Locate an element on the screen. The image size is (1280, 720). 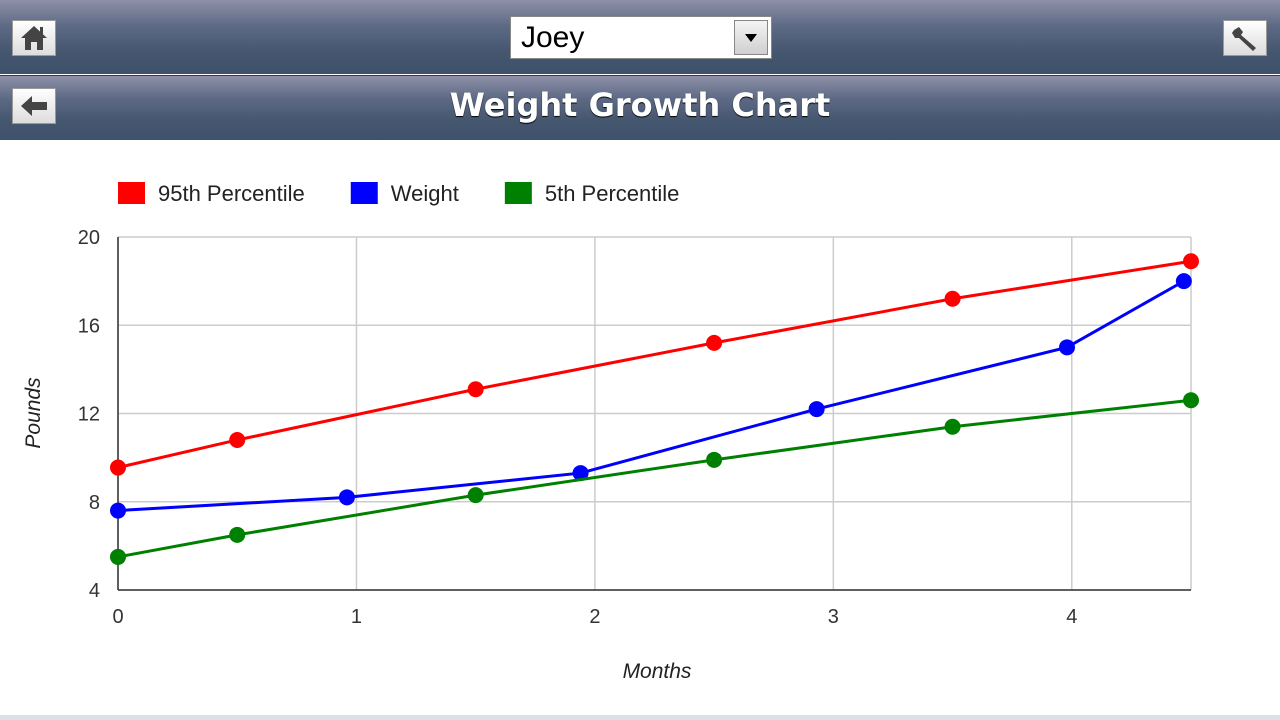
bottom-border is located at coordinates (640, 717).